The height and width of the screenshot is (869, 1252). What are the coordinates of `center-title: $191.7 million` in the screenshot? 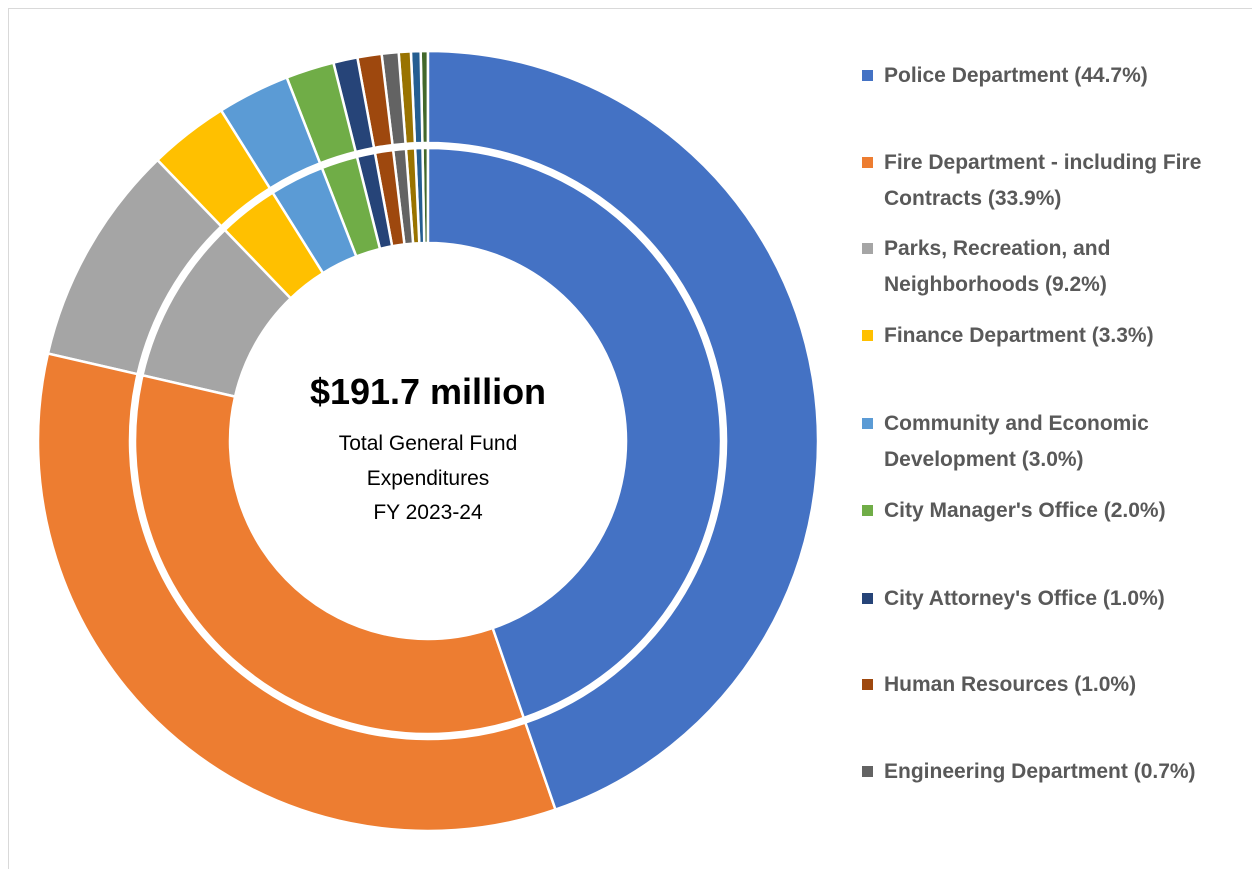 It's located at (428, 391).